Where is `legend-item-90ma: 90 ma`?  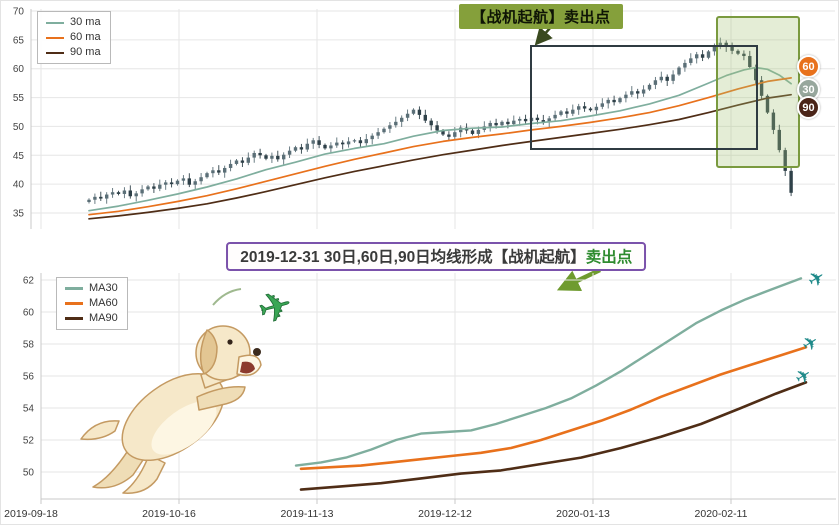 legend-item-90ma: 90 ma is located at coordinates (73, 52).